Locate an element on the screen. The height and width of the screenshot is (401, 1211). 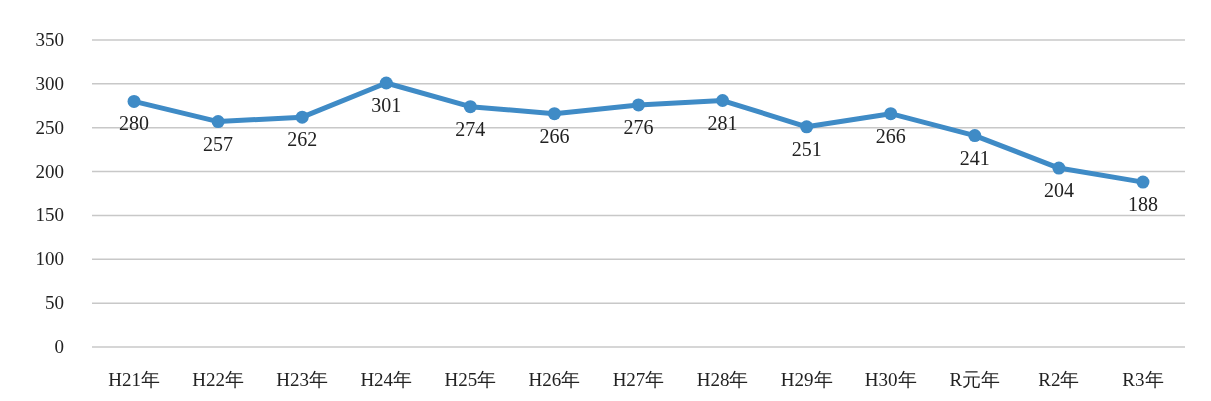
data-label: 280 is located at coordinates (134, 123).